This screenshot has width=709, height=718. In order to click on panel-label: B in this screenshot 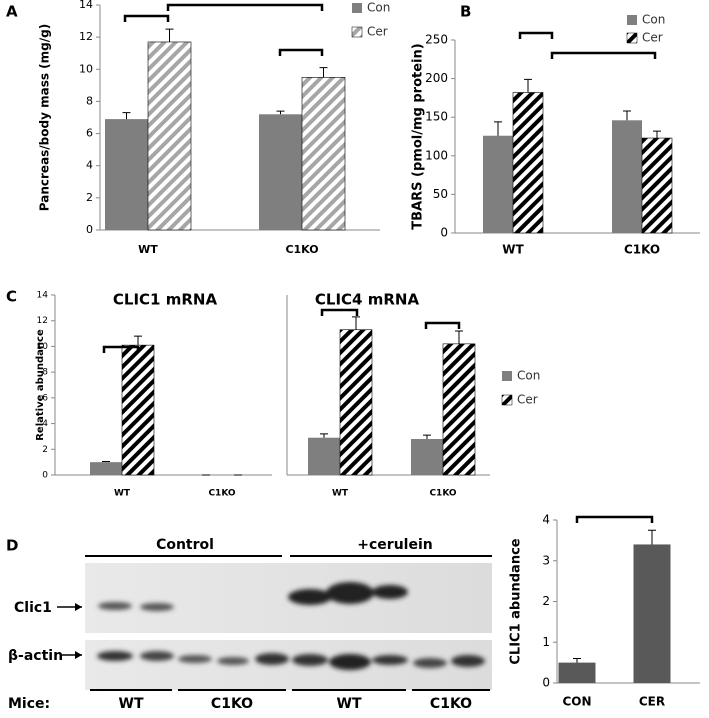, I will do `click(465, 12)`.